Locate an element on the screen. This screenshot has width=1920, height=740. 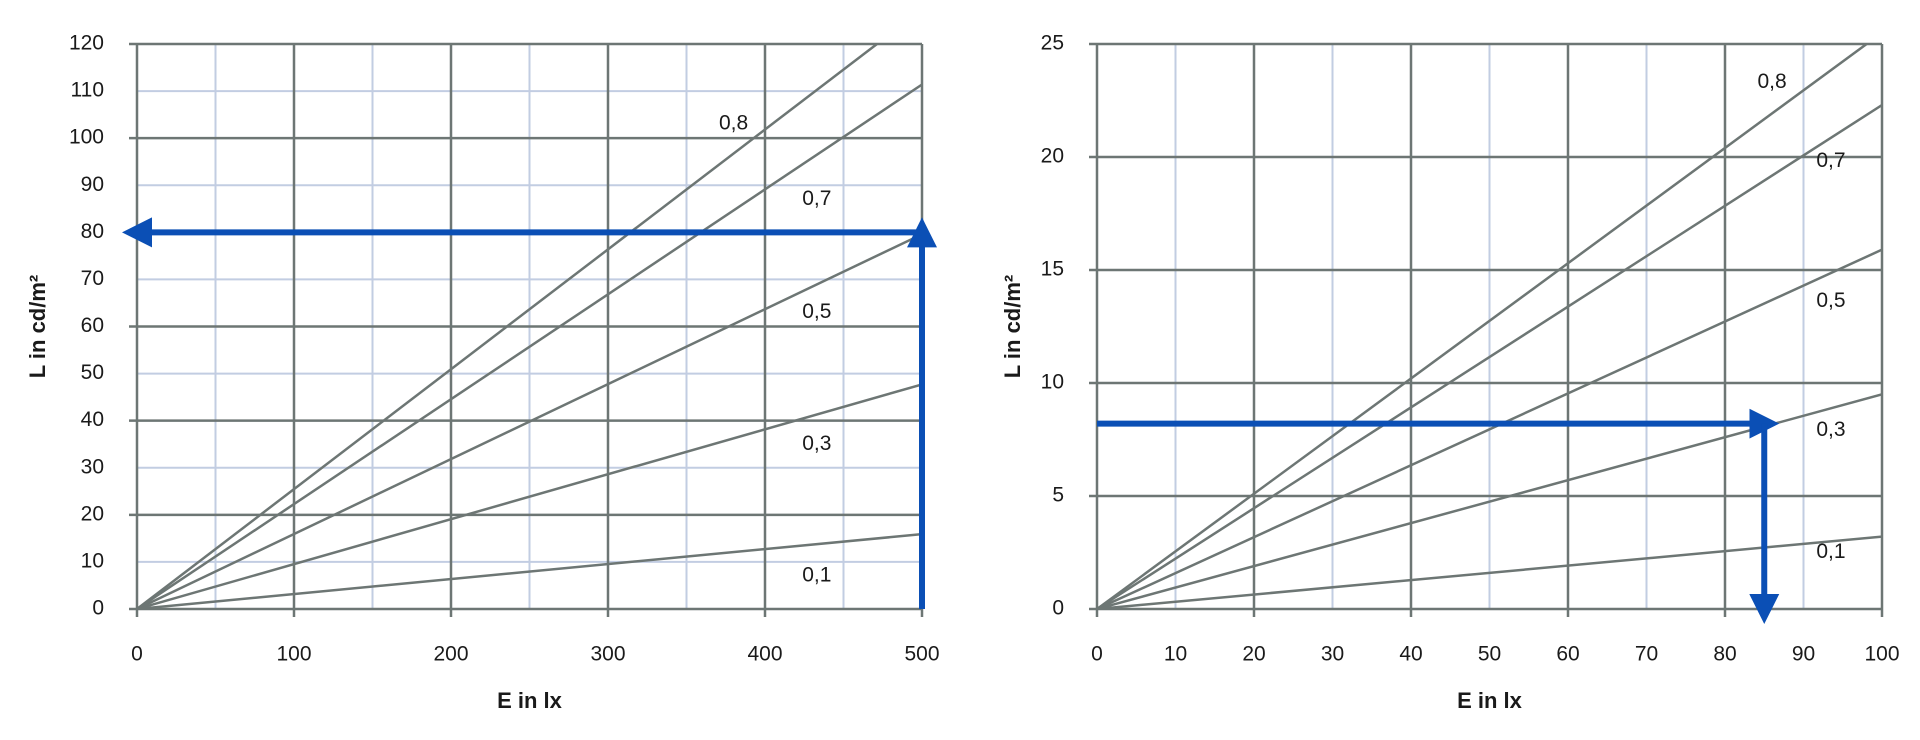
x-tick-label: 40 is located at coordinates (1410, 654).